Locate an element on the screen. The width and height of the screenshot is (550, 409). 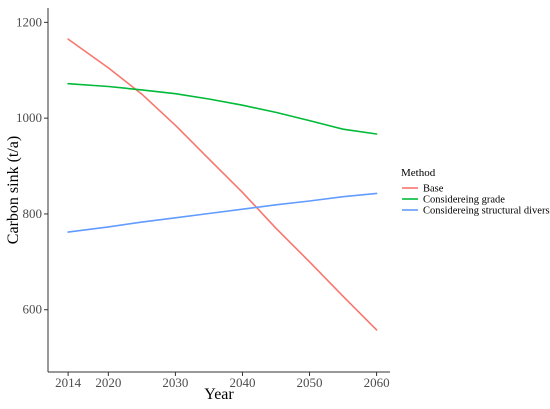
x-tick-label: 2040 is located at coordinates (242, 382).